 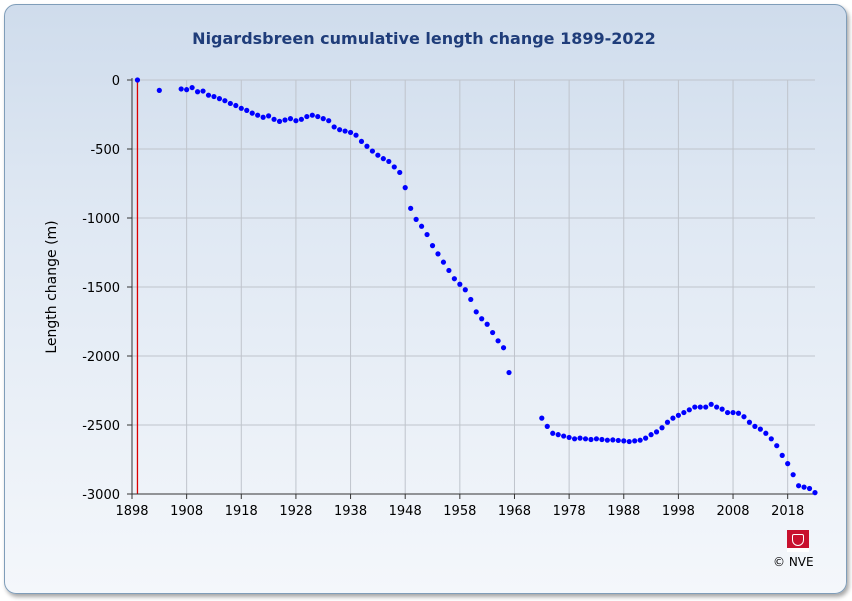 What do you see at coordinates (101, 495) in the screenshot?
I see `y-tick-label: -3000` at bounding box center [101, 495].